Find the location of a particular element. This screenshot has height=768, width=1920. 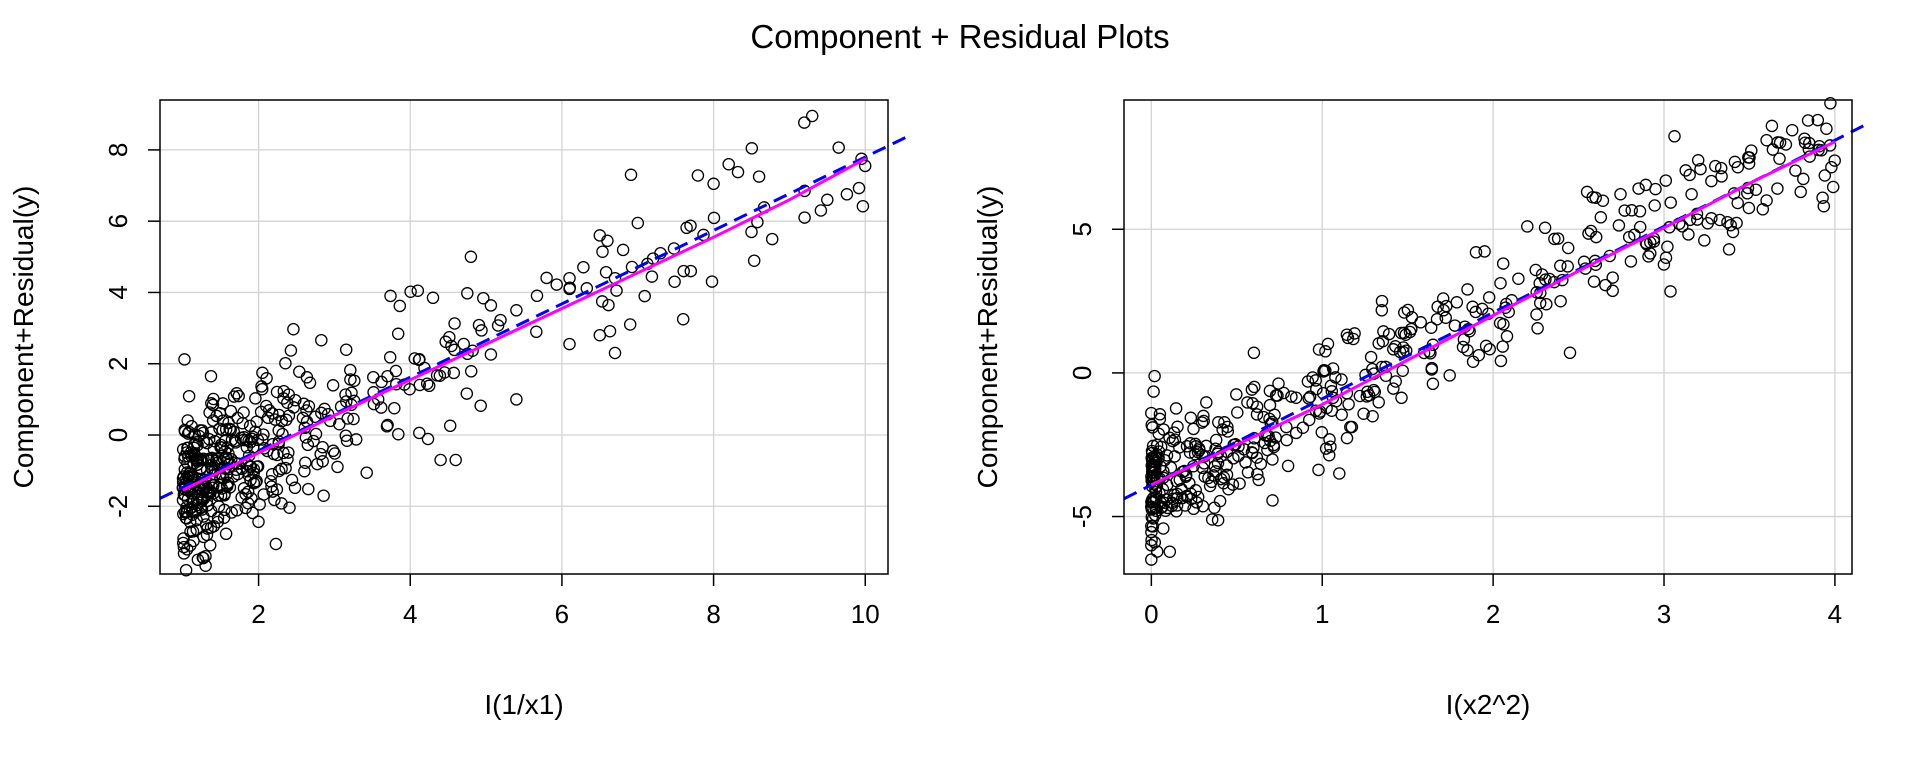

y-axis-label: Component+Residual(y) is located at coordinates (23, 337).